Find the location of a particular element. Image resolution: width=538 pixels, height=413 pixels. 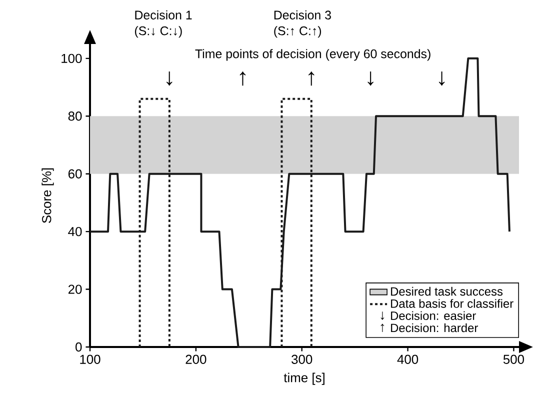

x-axis-title: time [s] is located at coordinates (304, 378).